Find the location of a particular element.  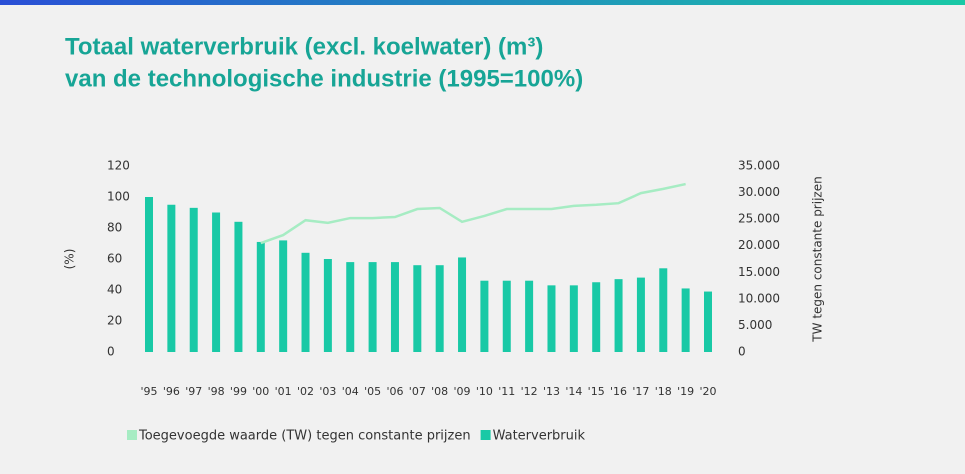

x-tick-label: '11 is located at coordinates (506, 391).